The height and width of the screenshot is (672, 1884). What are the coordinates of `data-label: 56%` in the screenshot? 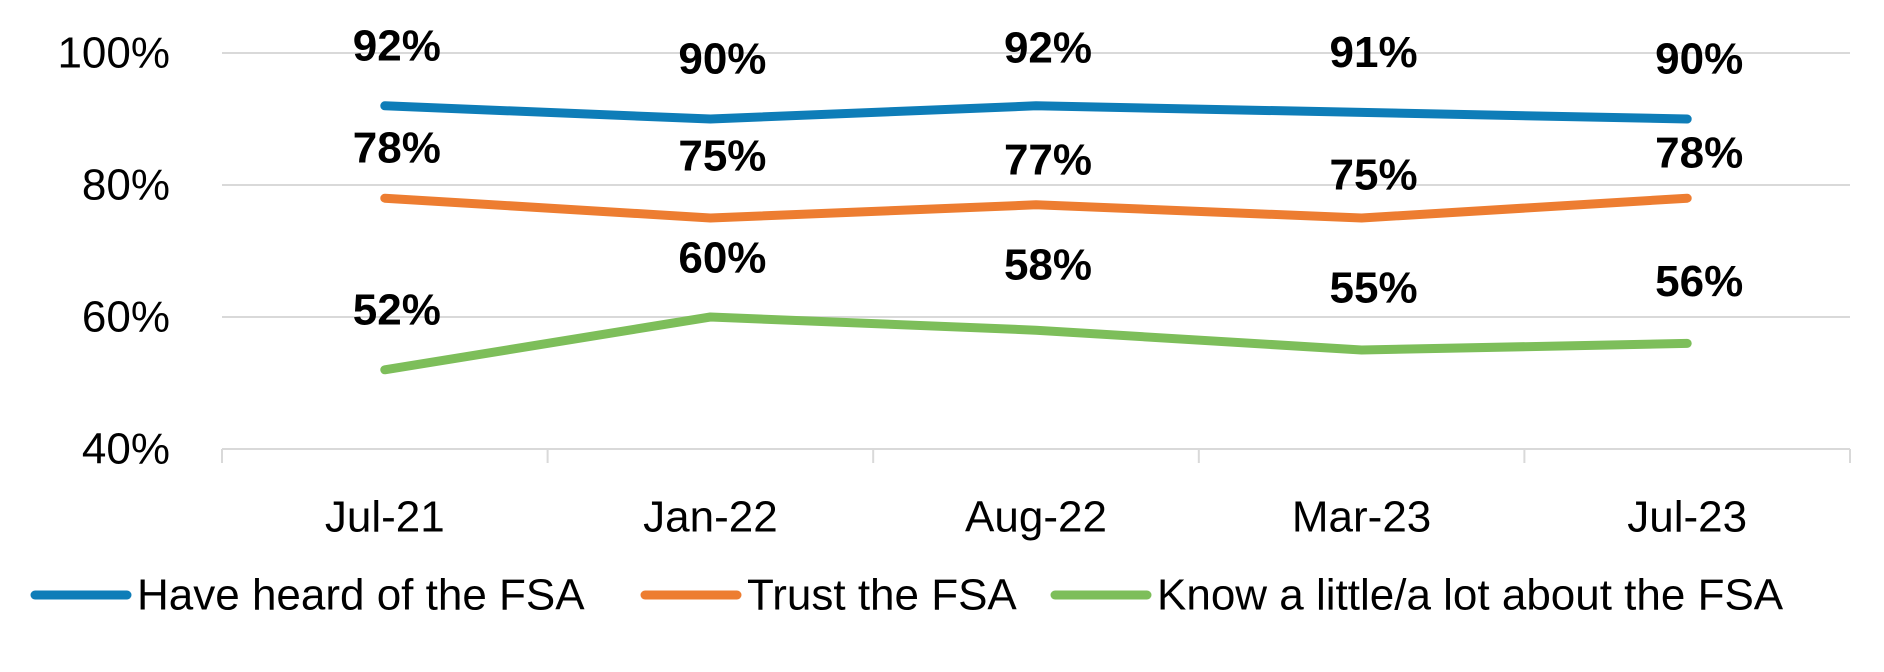 It's located at (1699, 281).